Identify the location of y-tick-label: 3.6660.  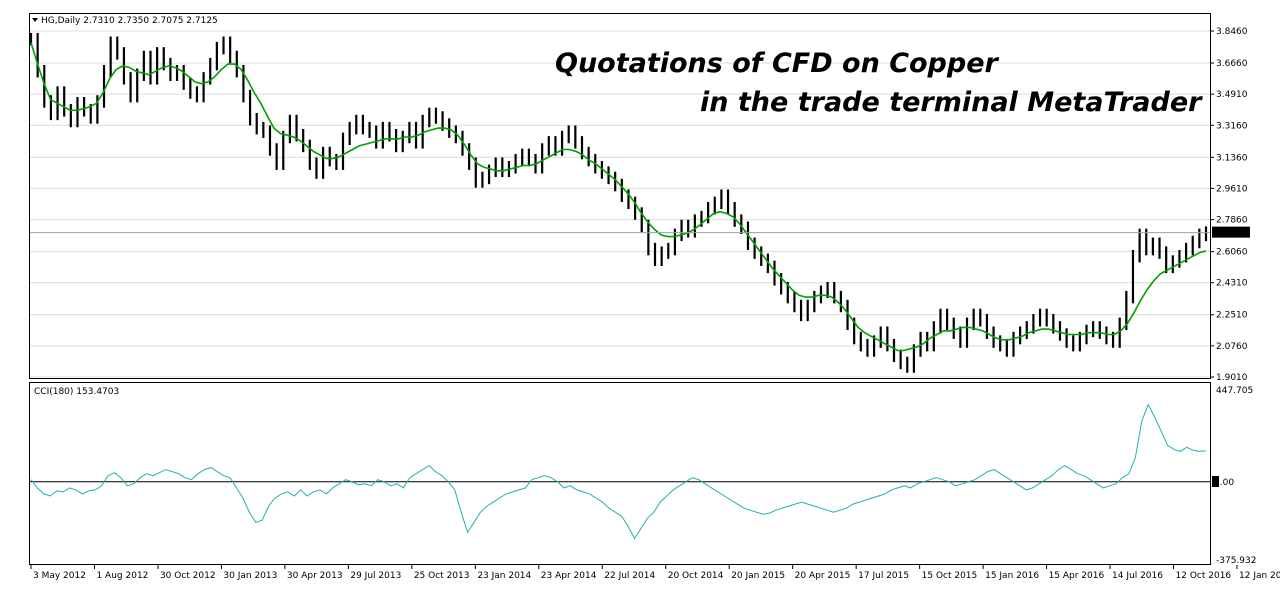
(1232, 64).